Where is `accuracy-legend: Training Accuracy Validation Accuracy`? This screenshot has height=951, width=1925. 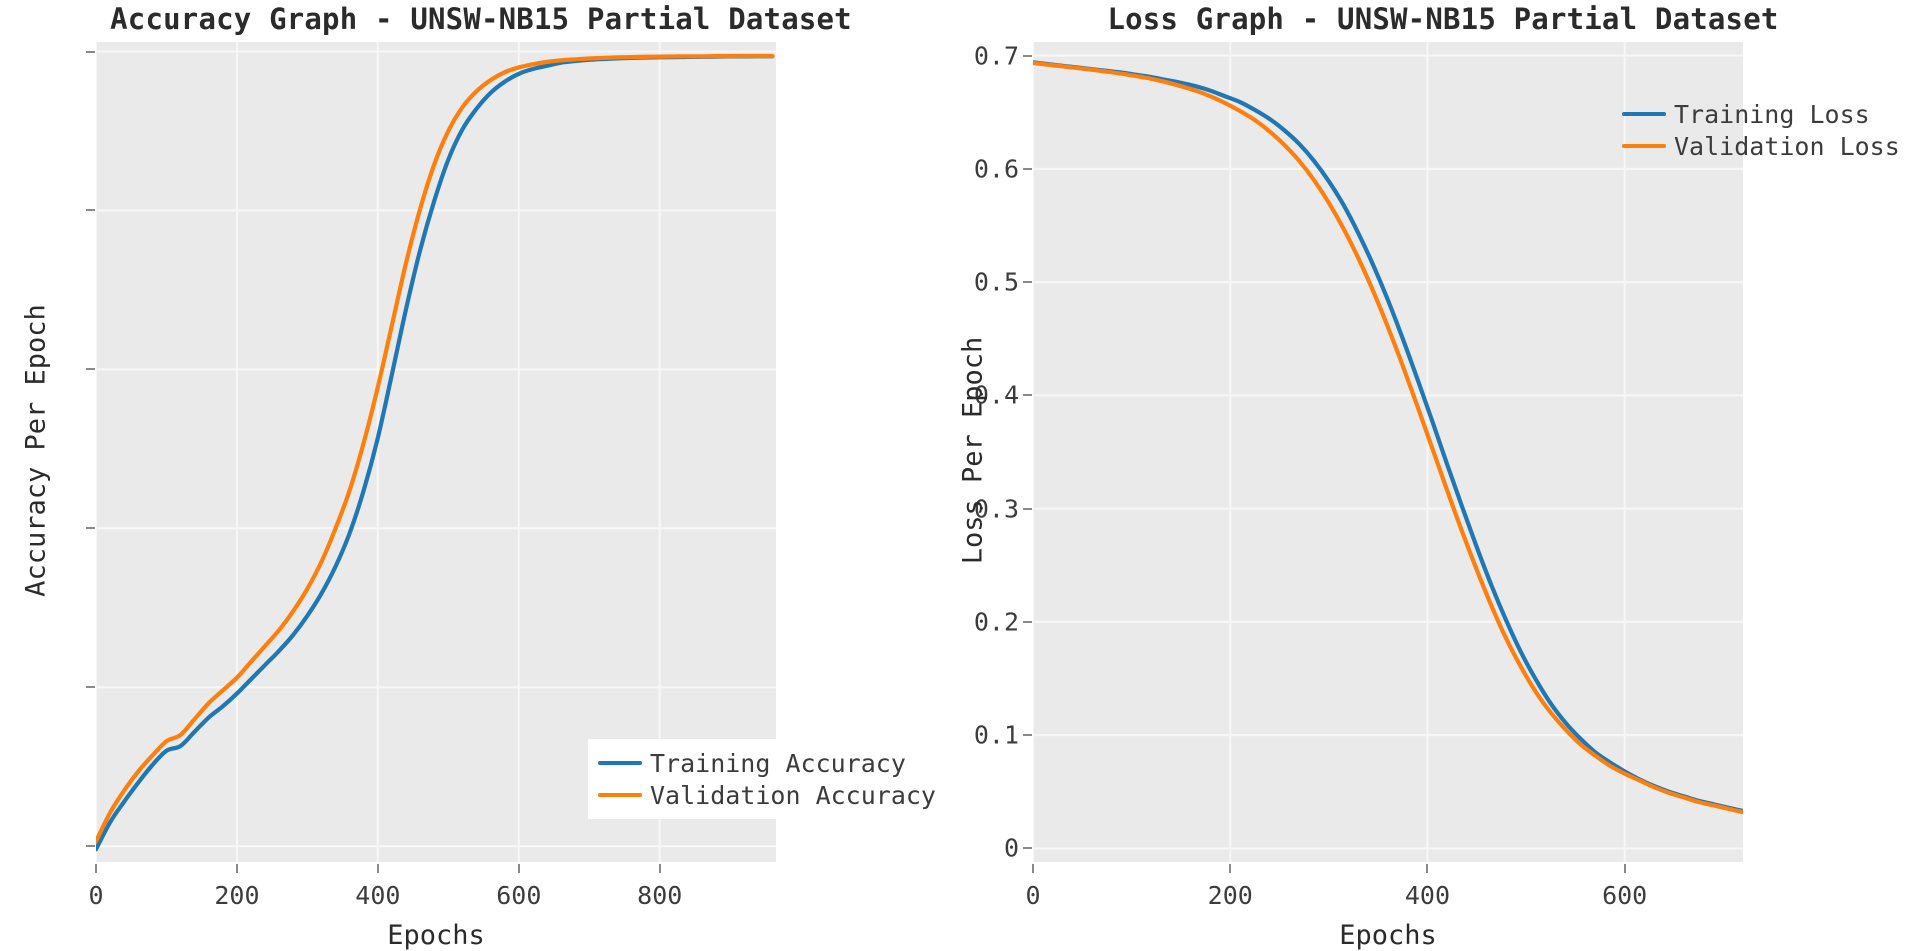
accuracy-legend: Training Accuracy Validation Accuracy is located at coordinates (768, 779).